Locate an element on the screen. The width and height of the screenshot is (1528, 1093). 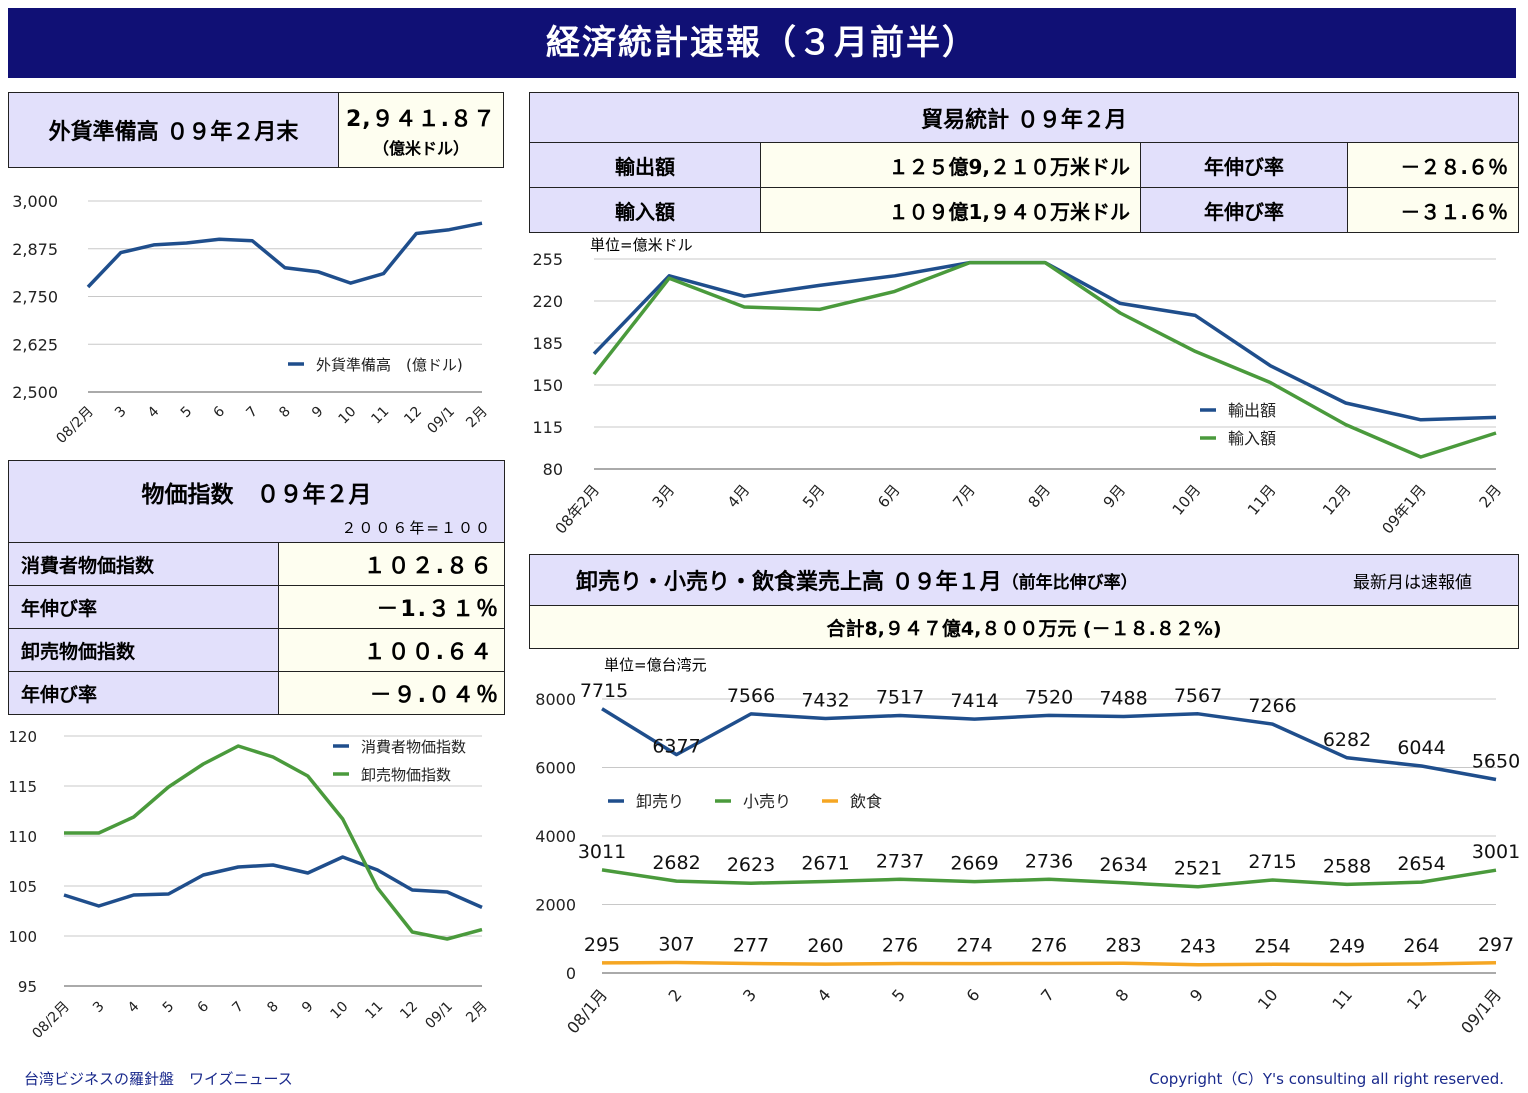
x-tick-label: 12 is located at coordinates (409, 1011).